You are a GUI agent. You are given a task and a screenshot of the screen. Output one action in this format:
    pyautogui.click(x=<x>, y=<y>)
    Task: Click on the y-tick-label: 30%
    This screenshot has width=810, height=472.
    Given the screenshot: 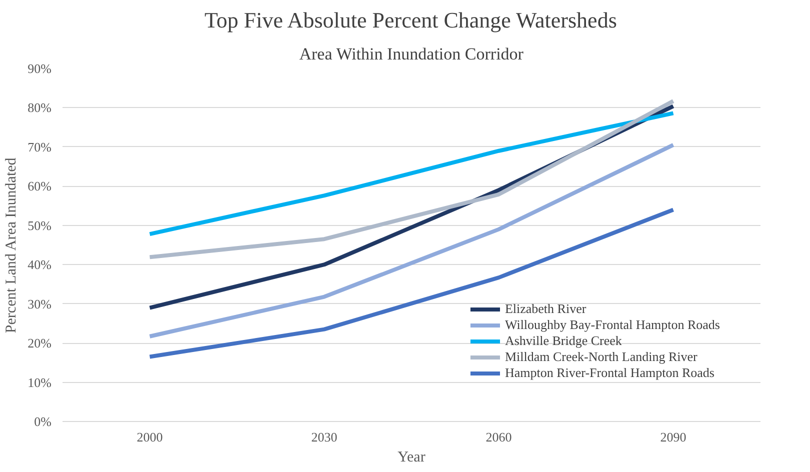 What is the action you would take?
    pyautogui.click(x=40, y=304)
    